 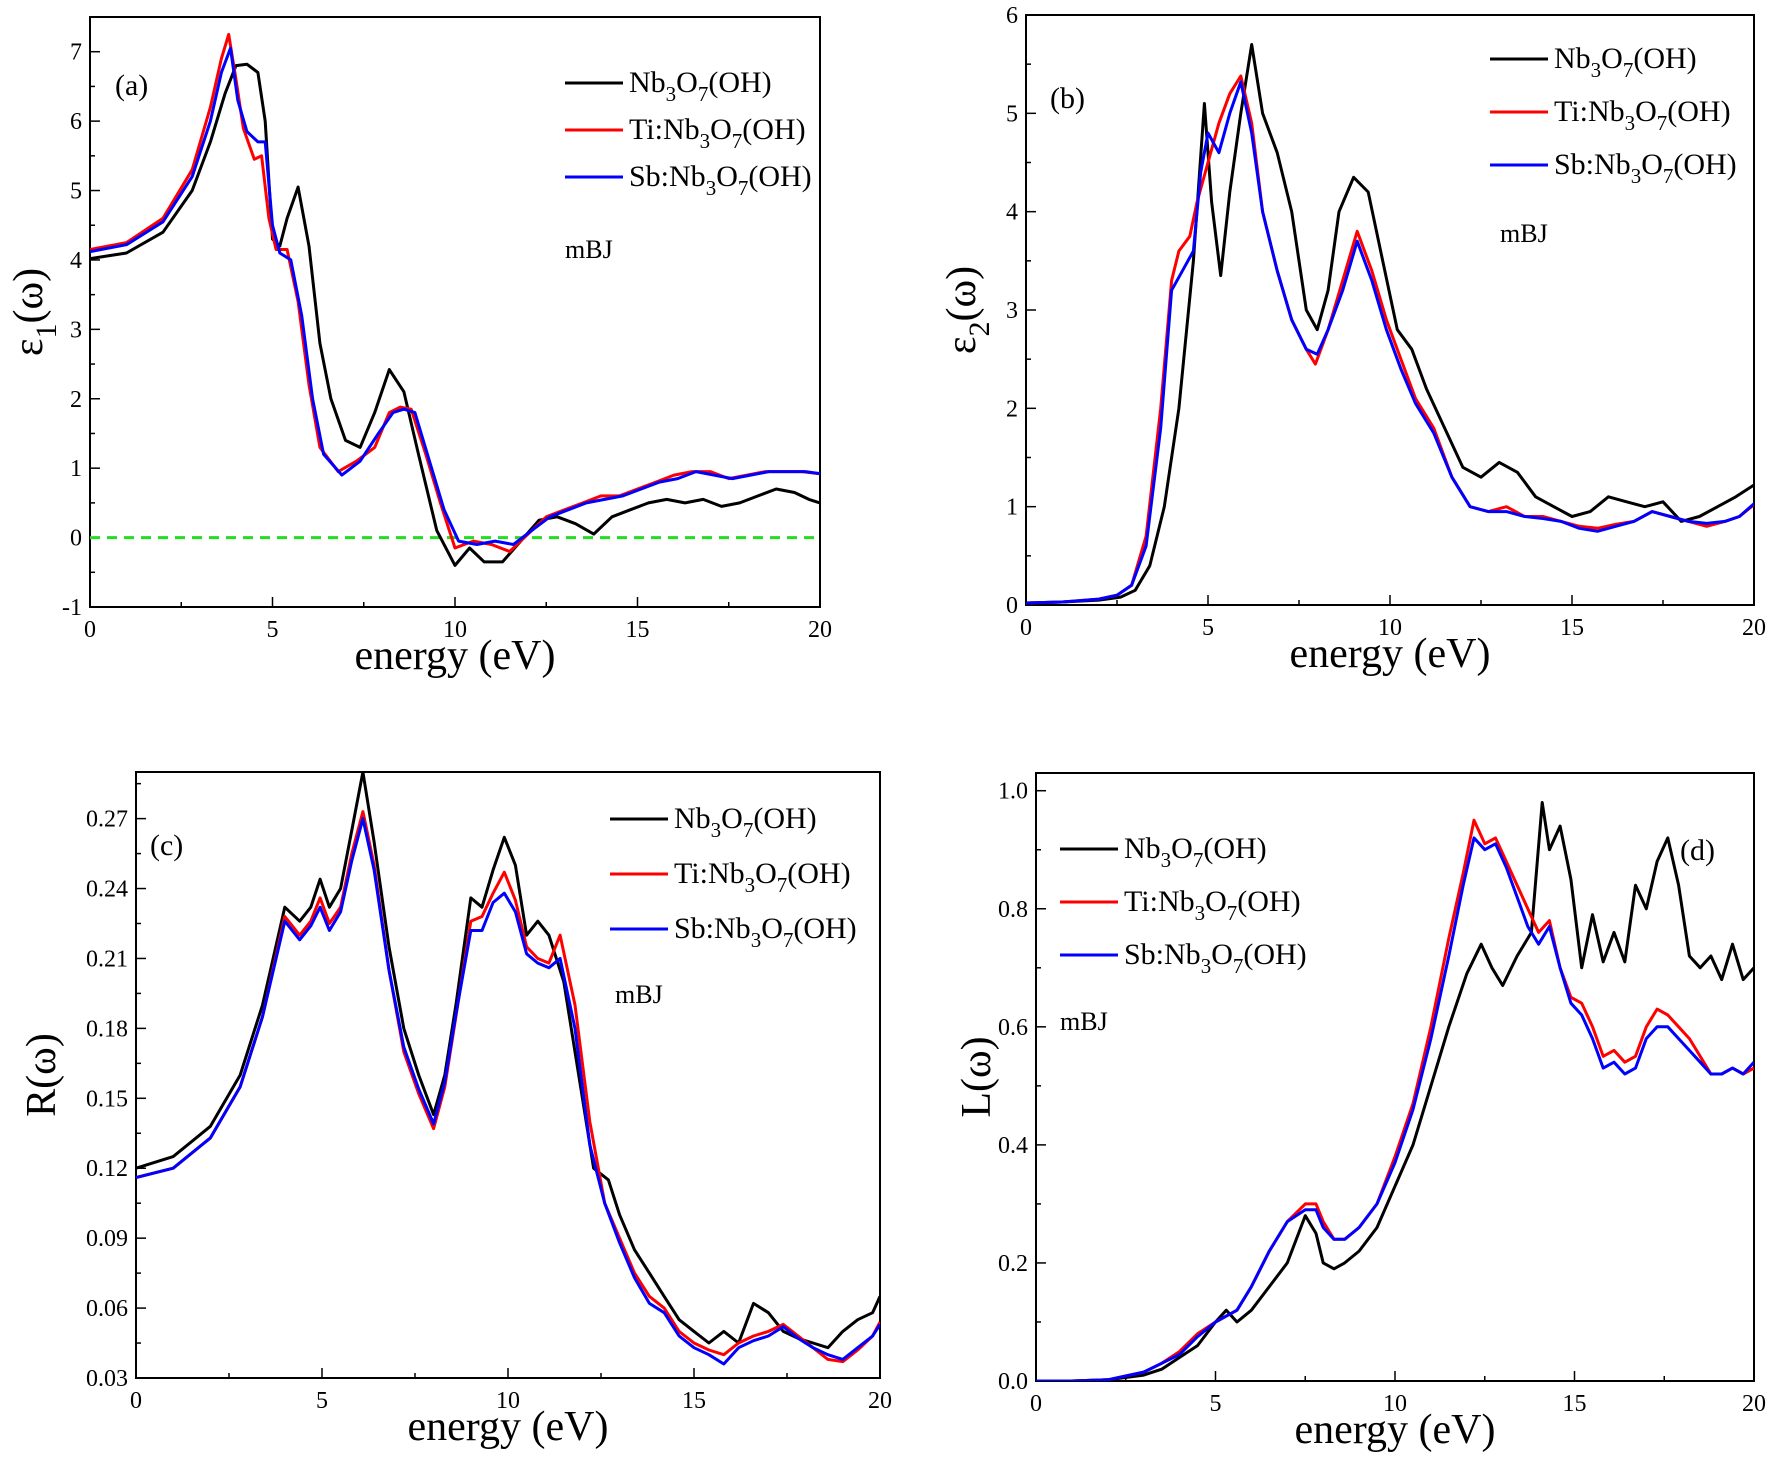 I want to click on y-tick-label: 0.0, so click(x=1013, y=1382).